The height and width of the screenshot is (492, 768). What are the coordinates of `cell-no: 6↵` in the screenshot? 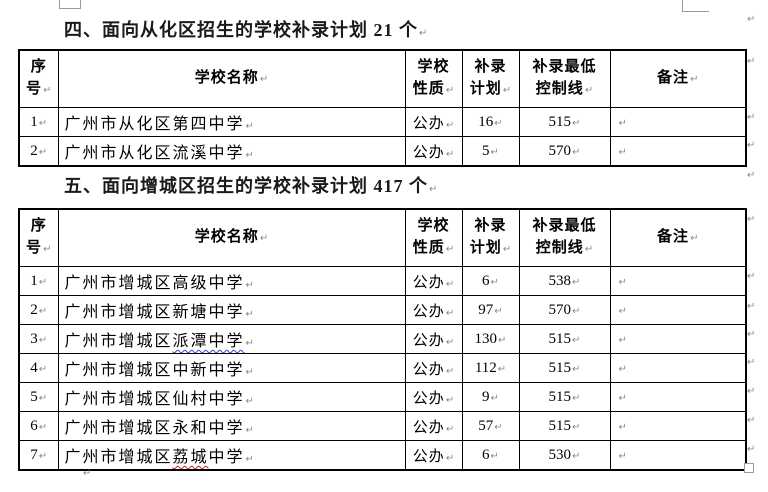 It's located at (38, 426).